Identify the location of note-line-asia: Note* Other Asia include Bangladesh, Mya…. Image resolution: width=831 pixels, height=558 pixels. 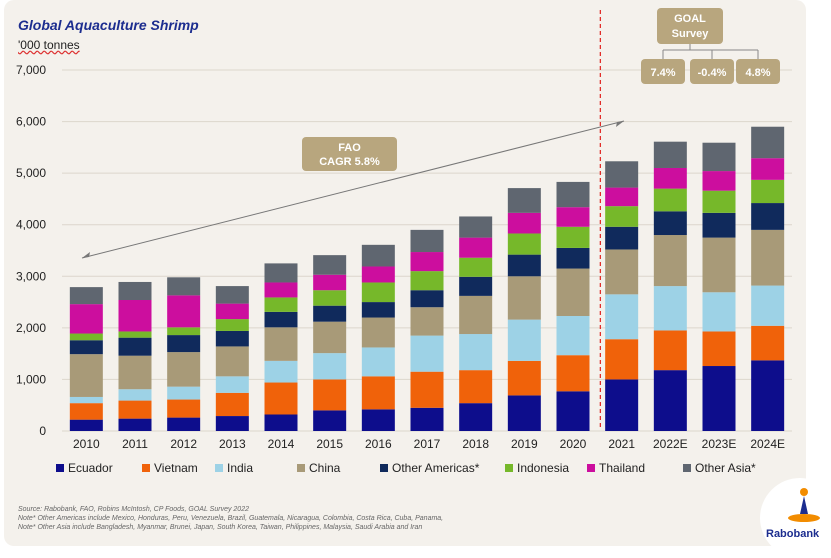
(220, 527).